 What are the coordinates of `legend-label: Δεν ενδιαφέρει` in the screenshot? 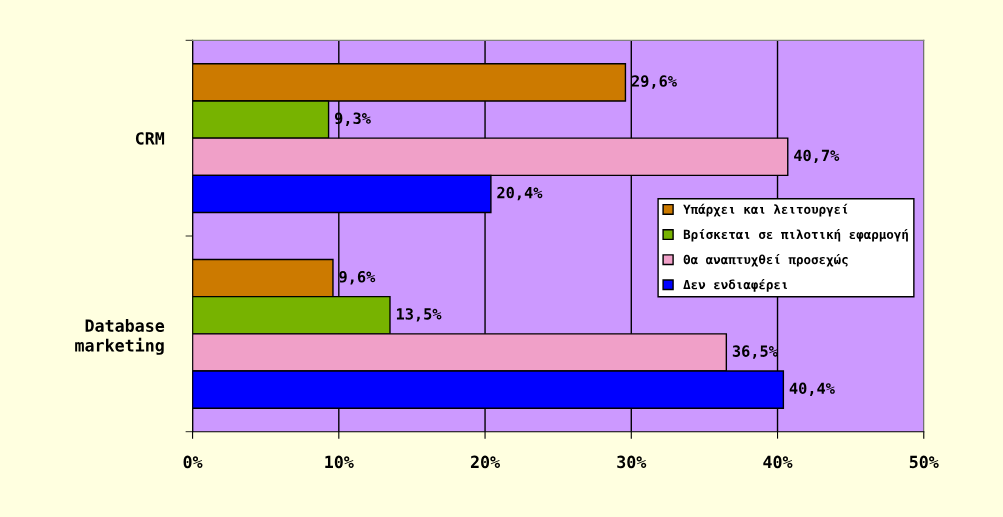 It's located at (735, 285).